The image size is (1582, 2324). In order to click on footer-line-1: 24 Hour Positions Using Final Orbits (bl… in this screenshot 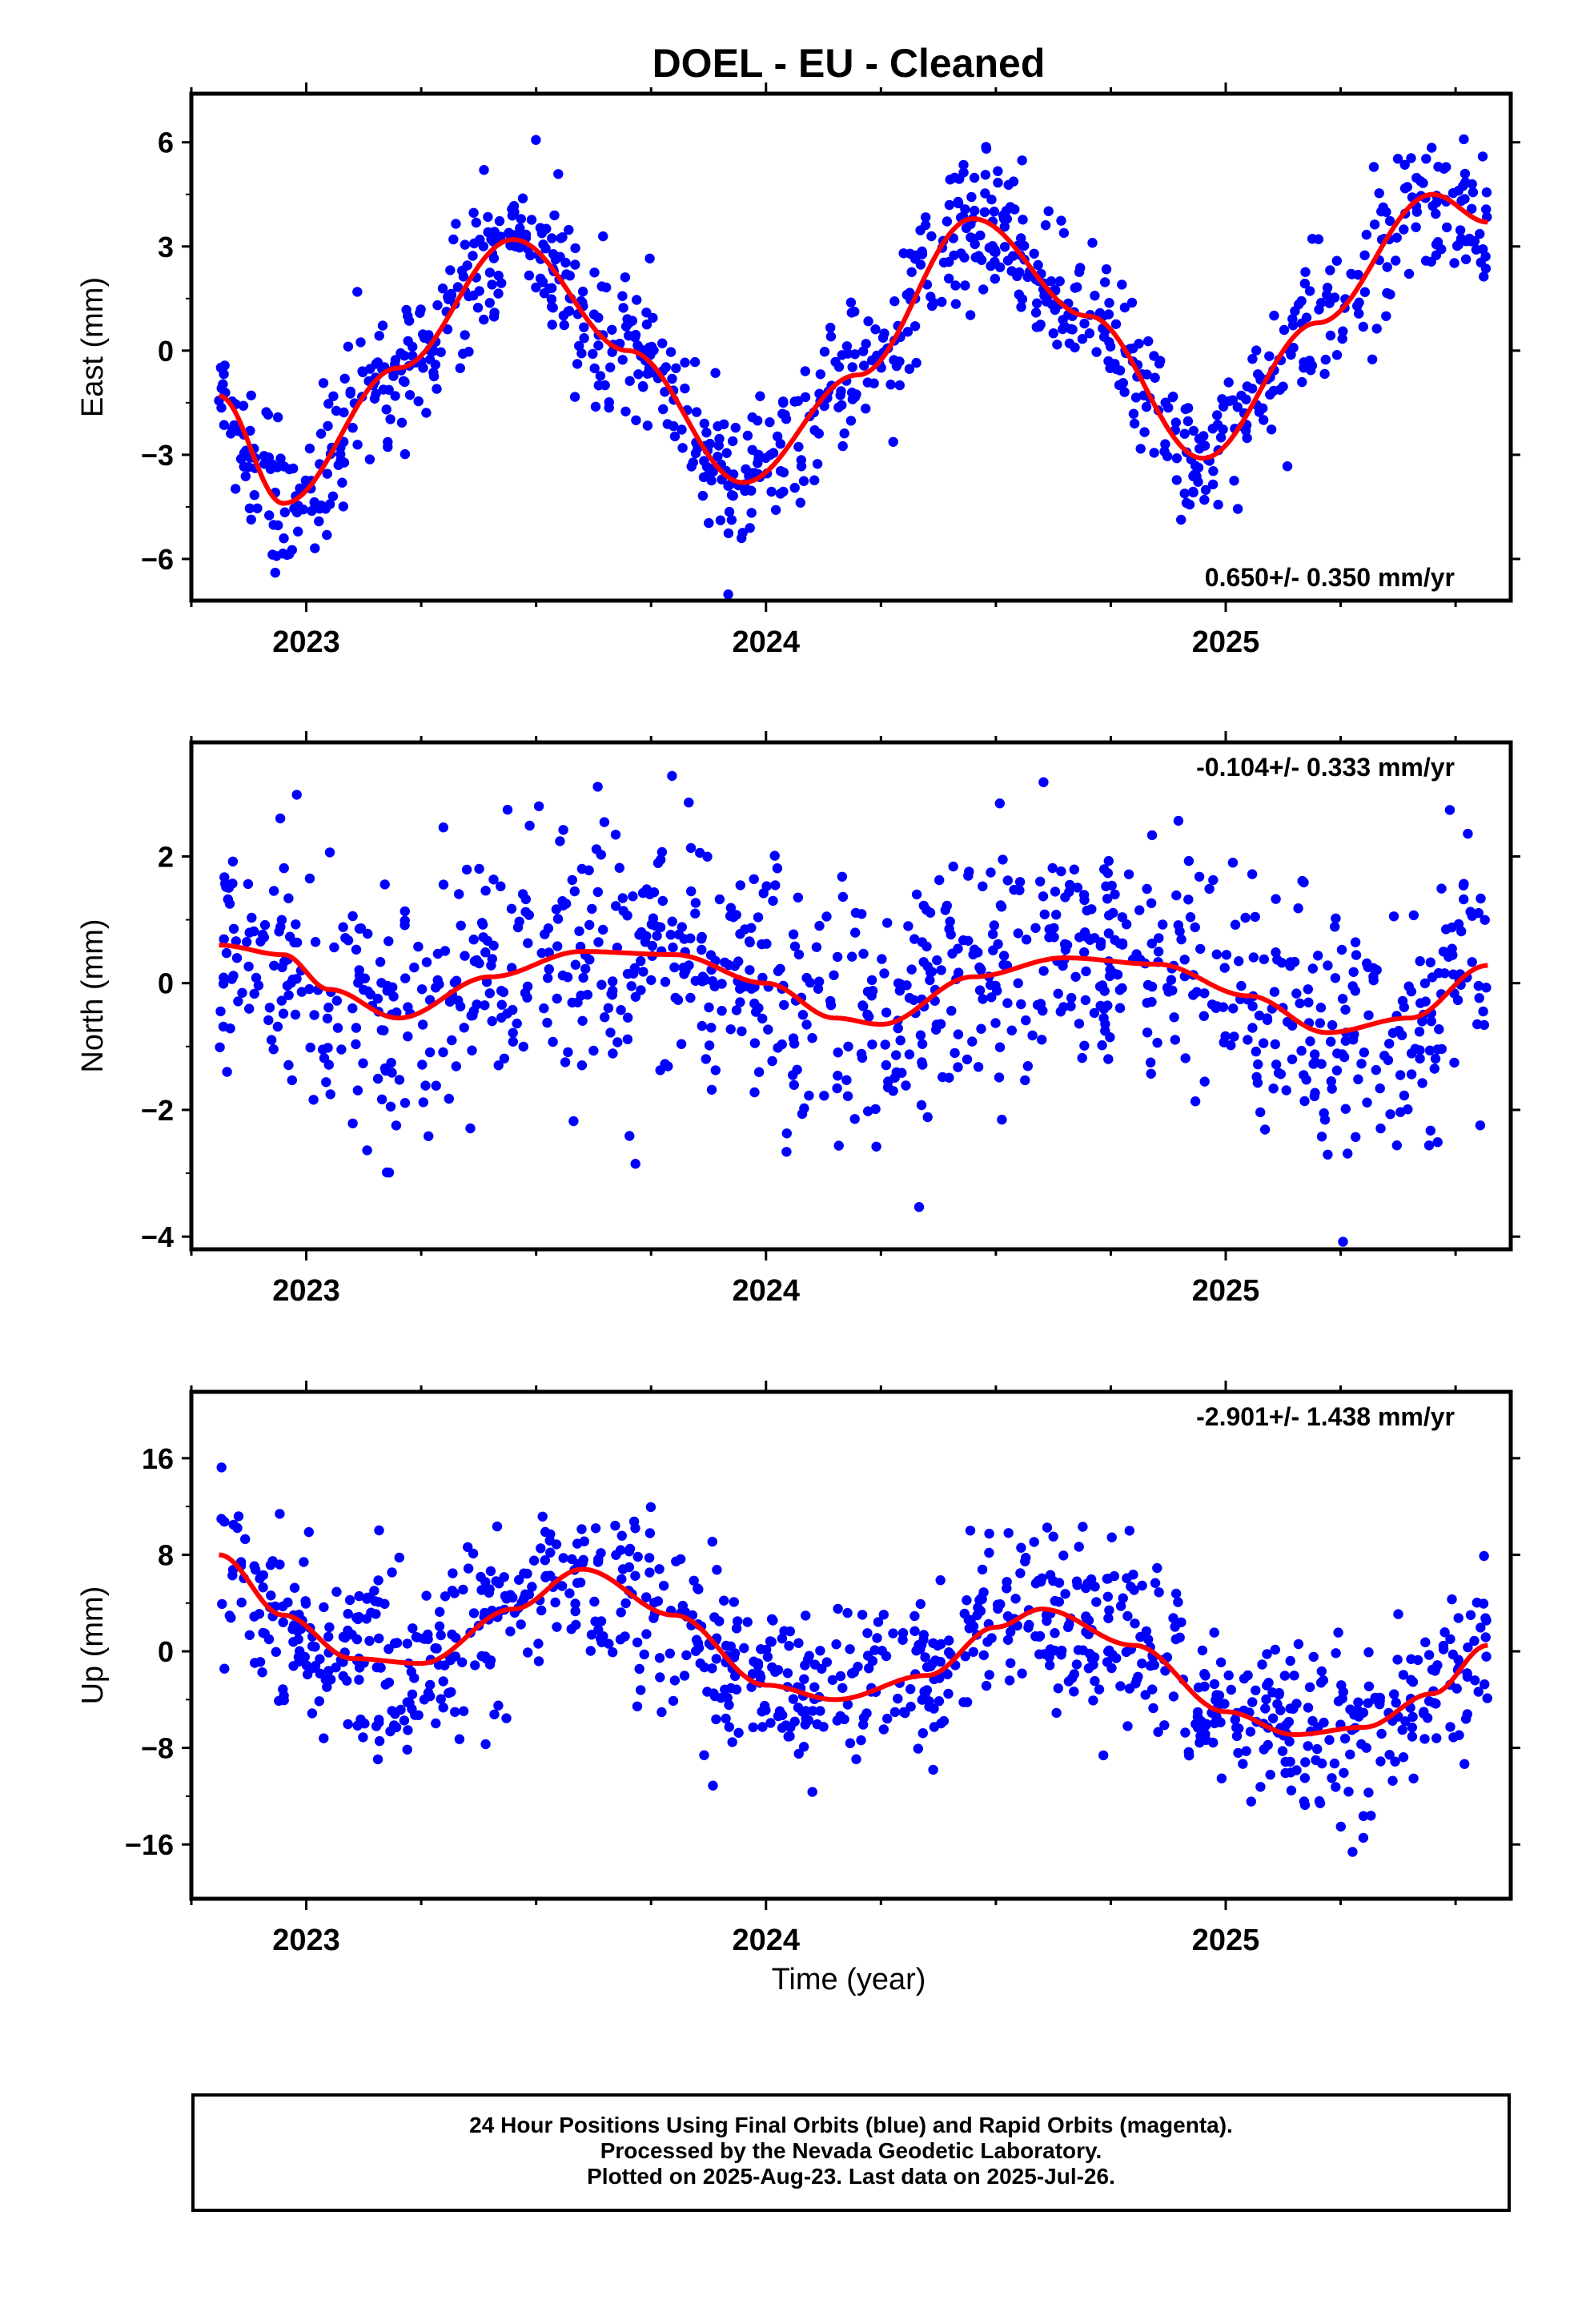, I will do `click(851, 2125)`.